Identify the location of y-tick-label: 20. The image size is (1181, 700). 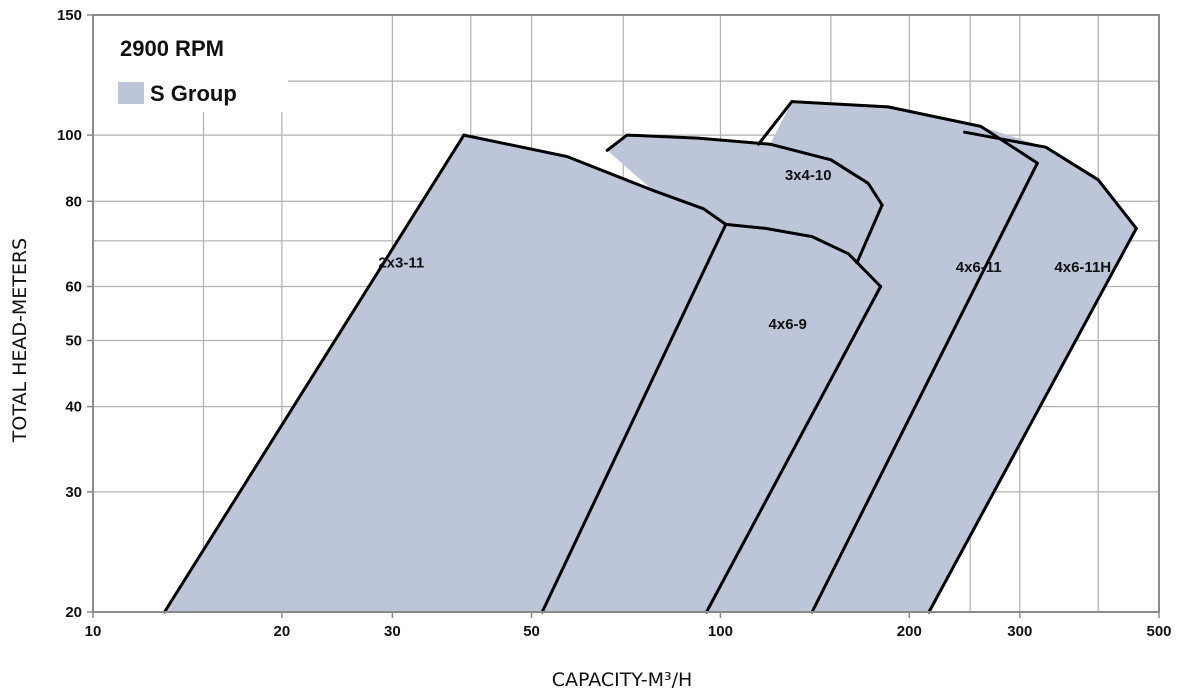
(73, 612).